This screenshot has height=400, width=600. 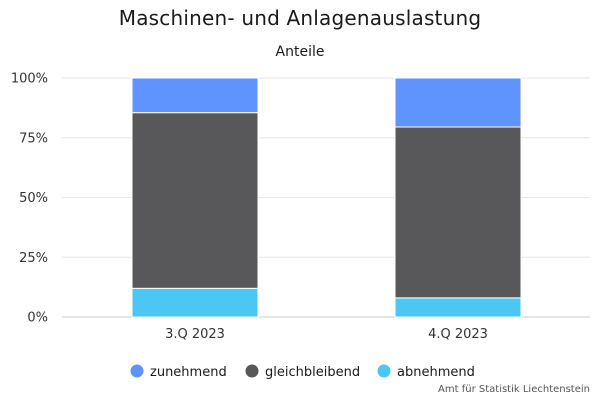 What do you see at coordinates (33, 198) in the screenshot?
I see `y-tick-label: 50%` at bounding box center [33, 198].